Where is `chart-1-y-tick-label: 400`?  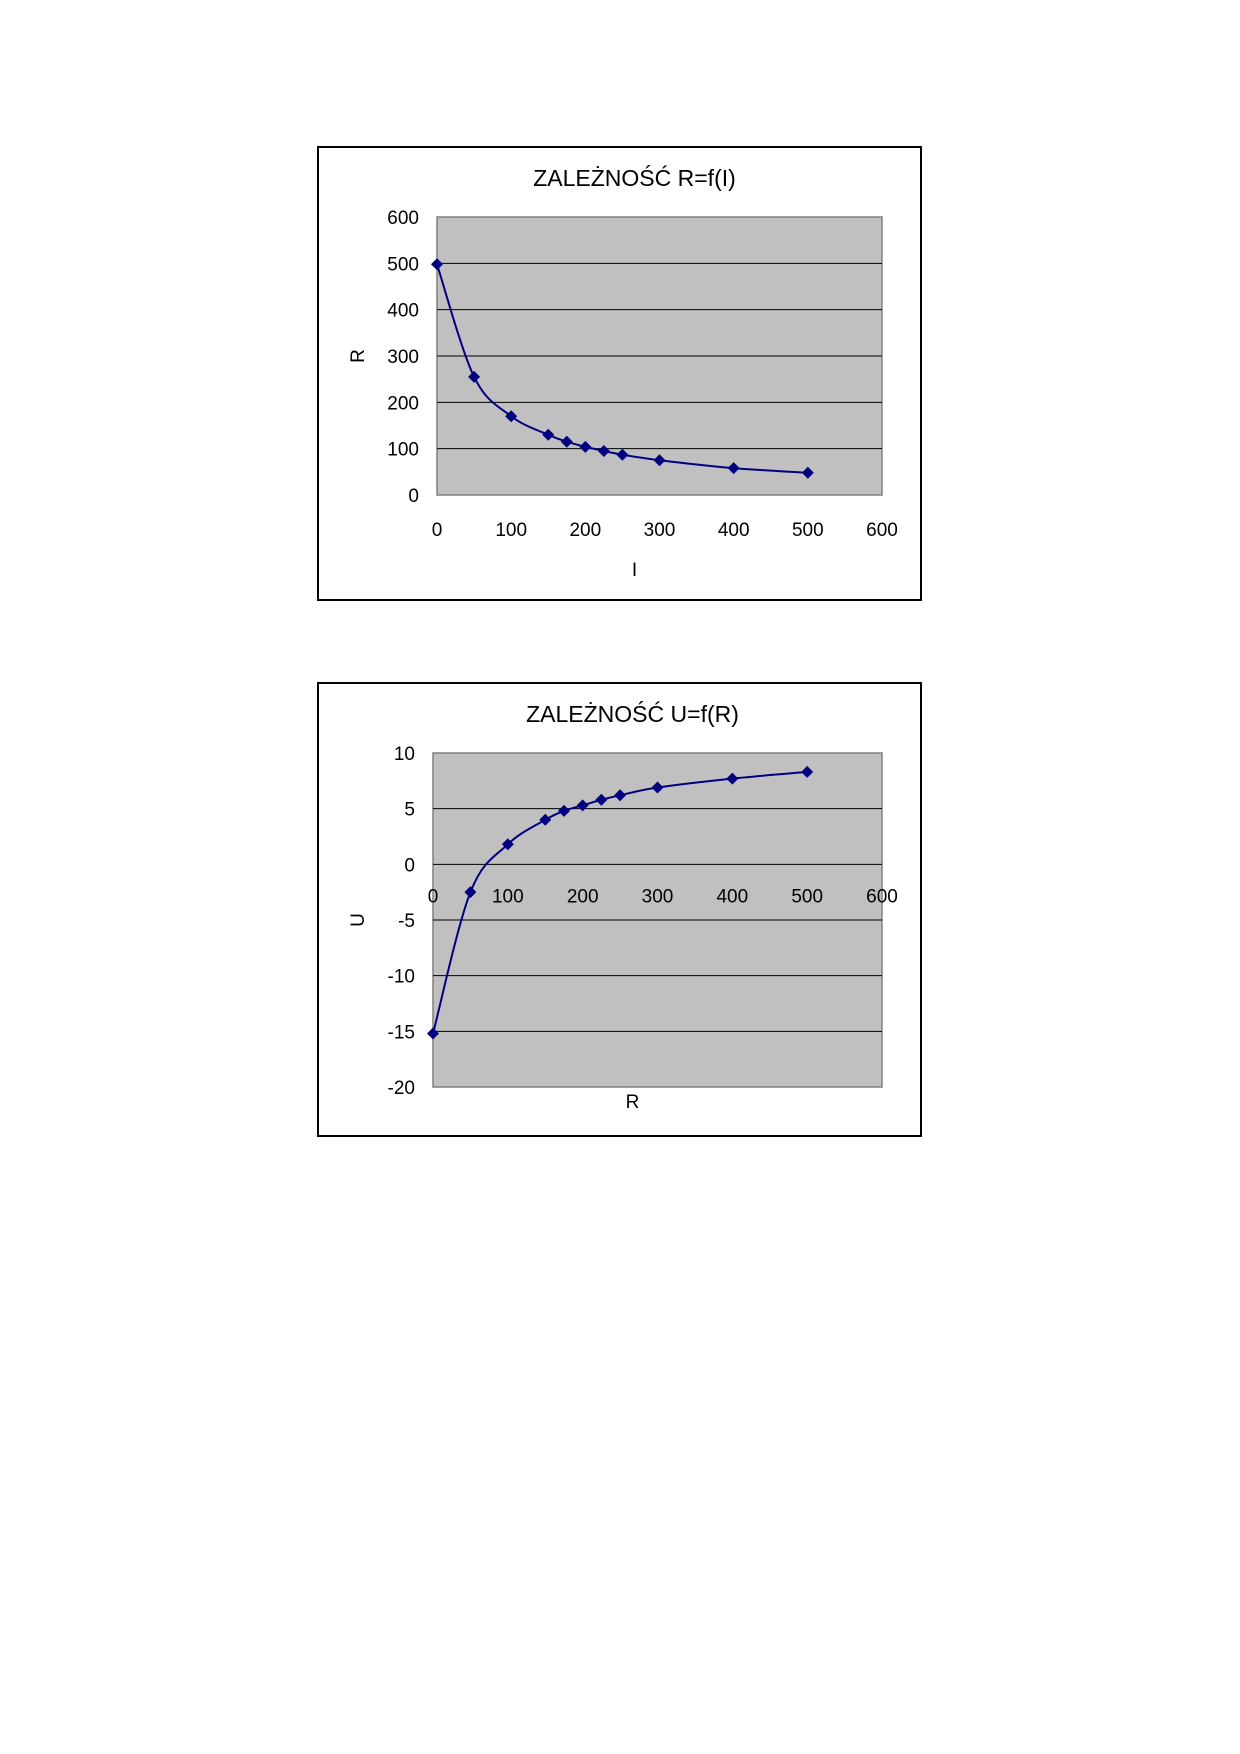 chart-1-y-tick-label: 400 is located at coordinates (403, 311).